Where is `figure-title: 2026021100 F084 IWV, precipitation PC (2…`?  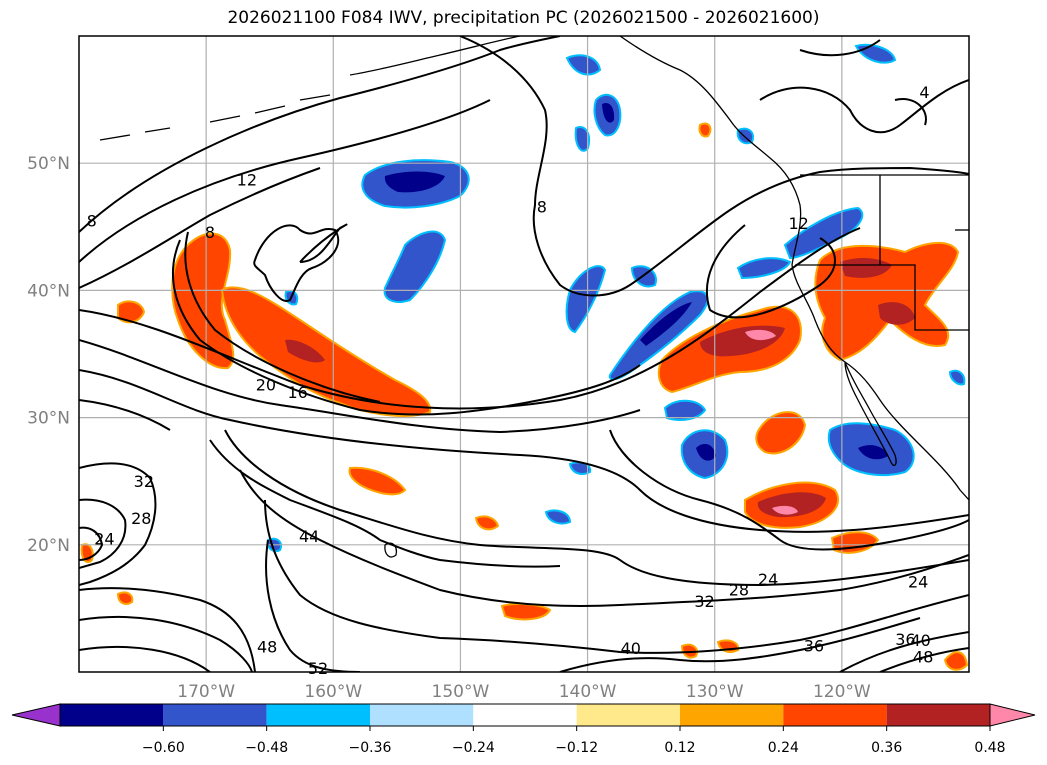 figure-title: 2026021100 F084 IWV, precipitation PC (2… is located at coordinates (523, 18).